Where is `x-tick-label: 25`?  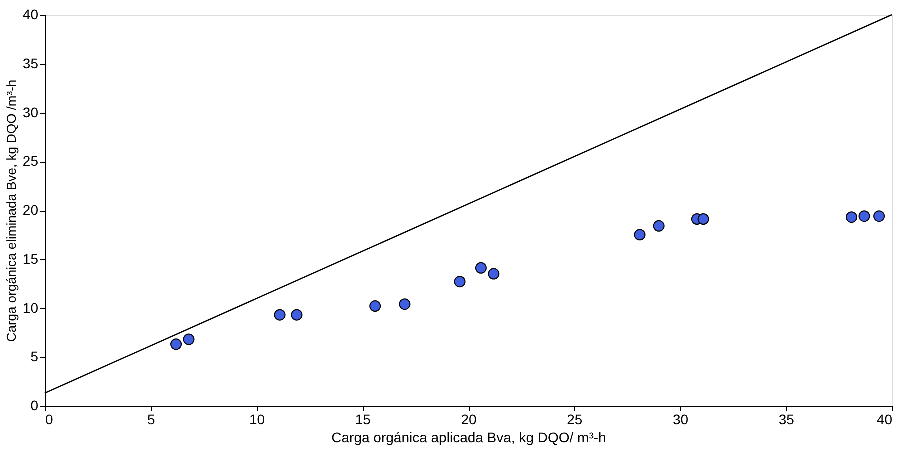 x-tick-label: 25 is located at coordinates (575, 420).